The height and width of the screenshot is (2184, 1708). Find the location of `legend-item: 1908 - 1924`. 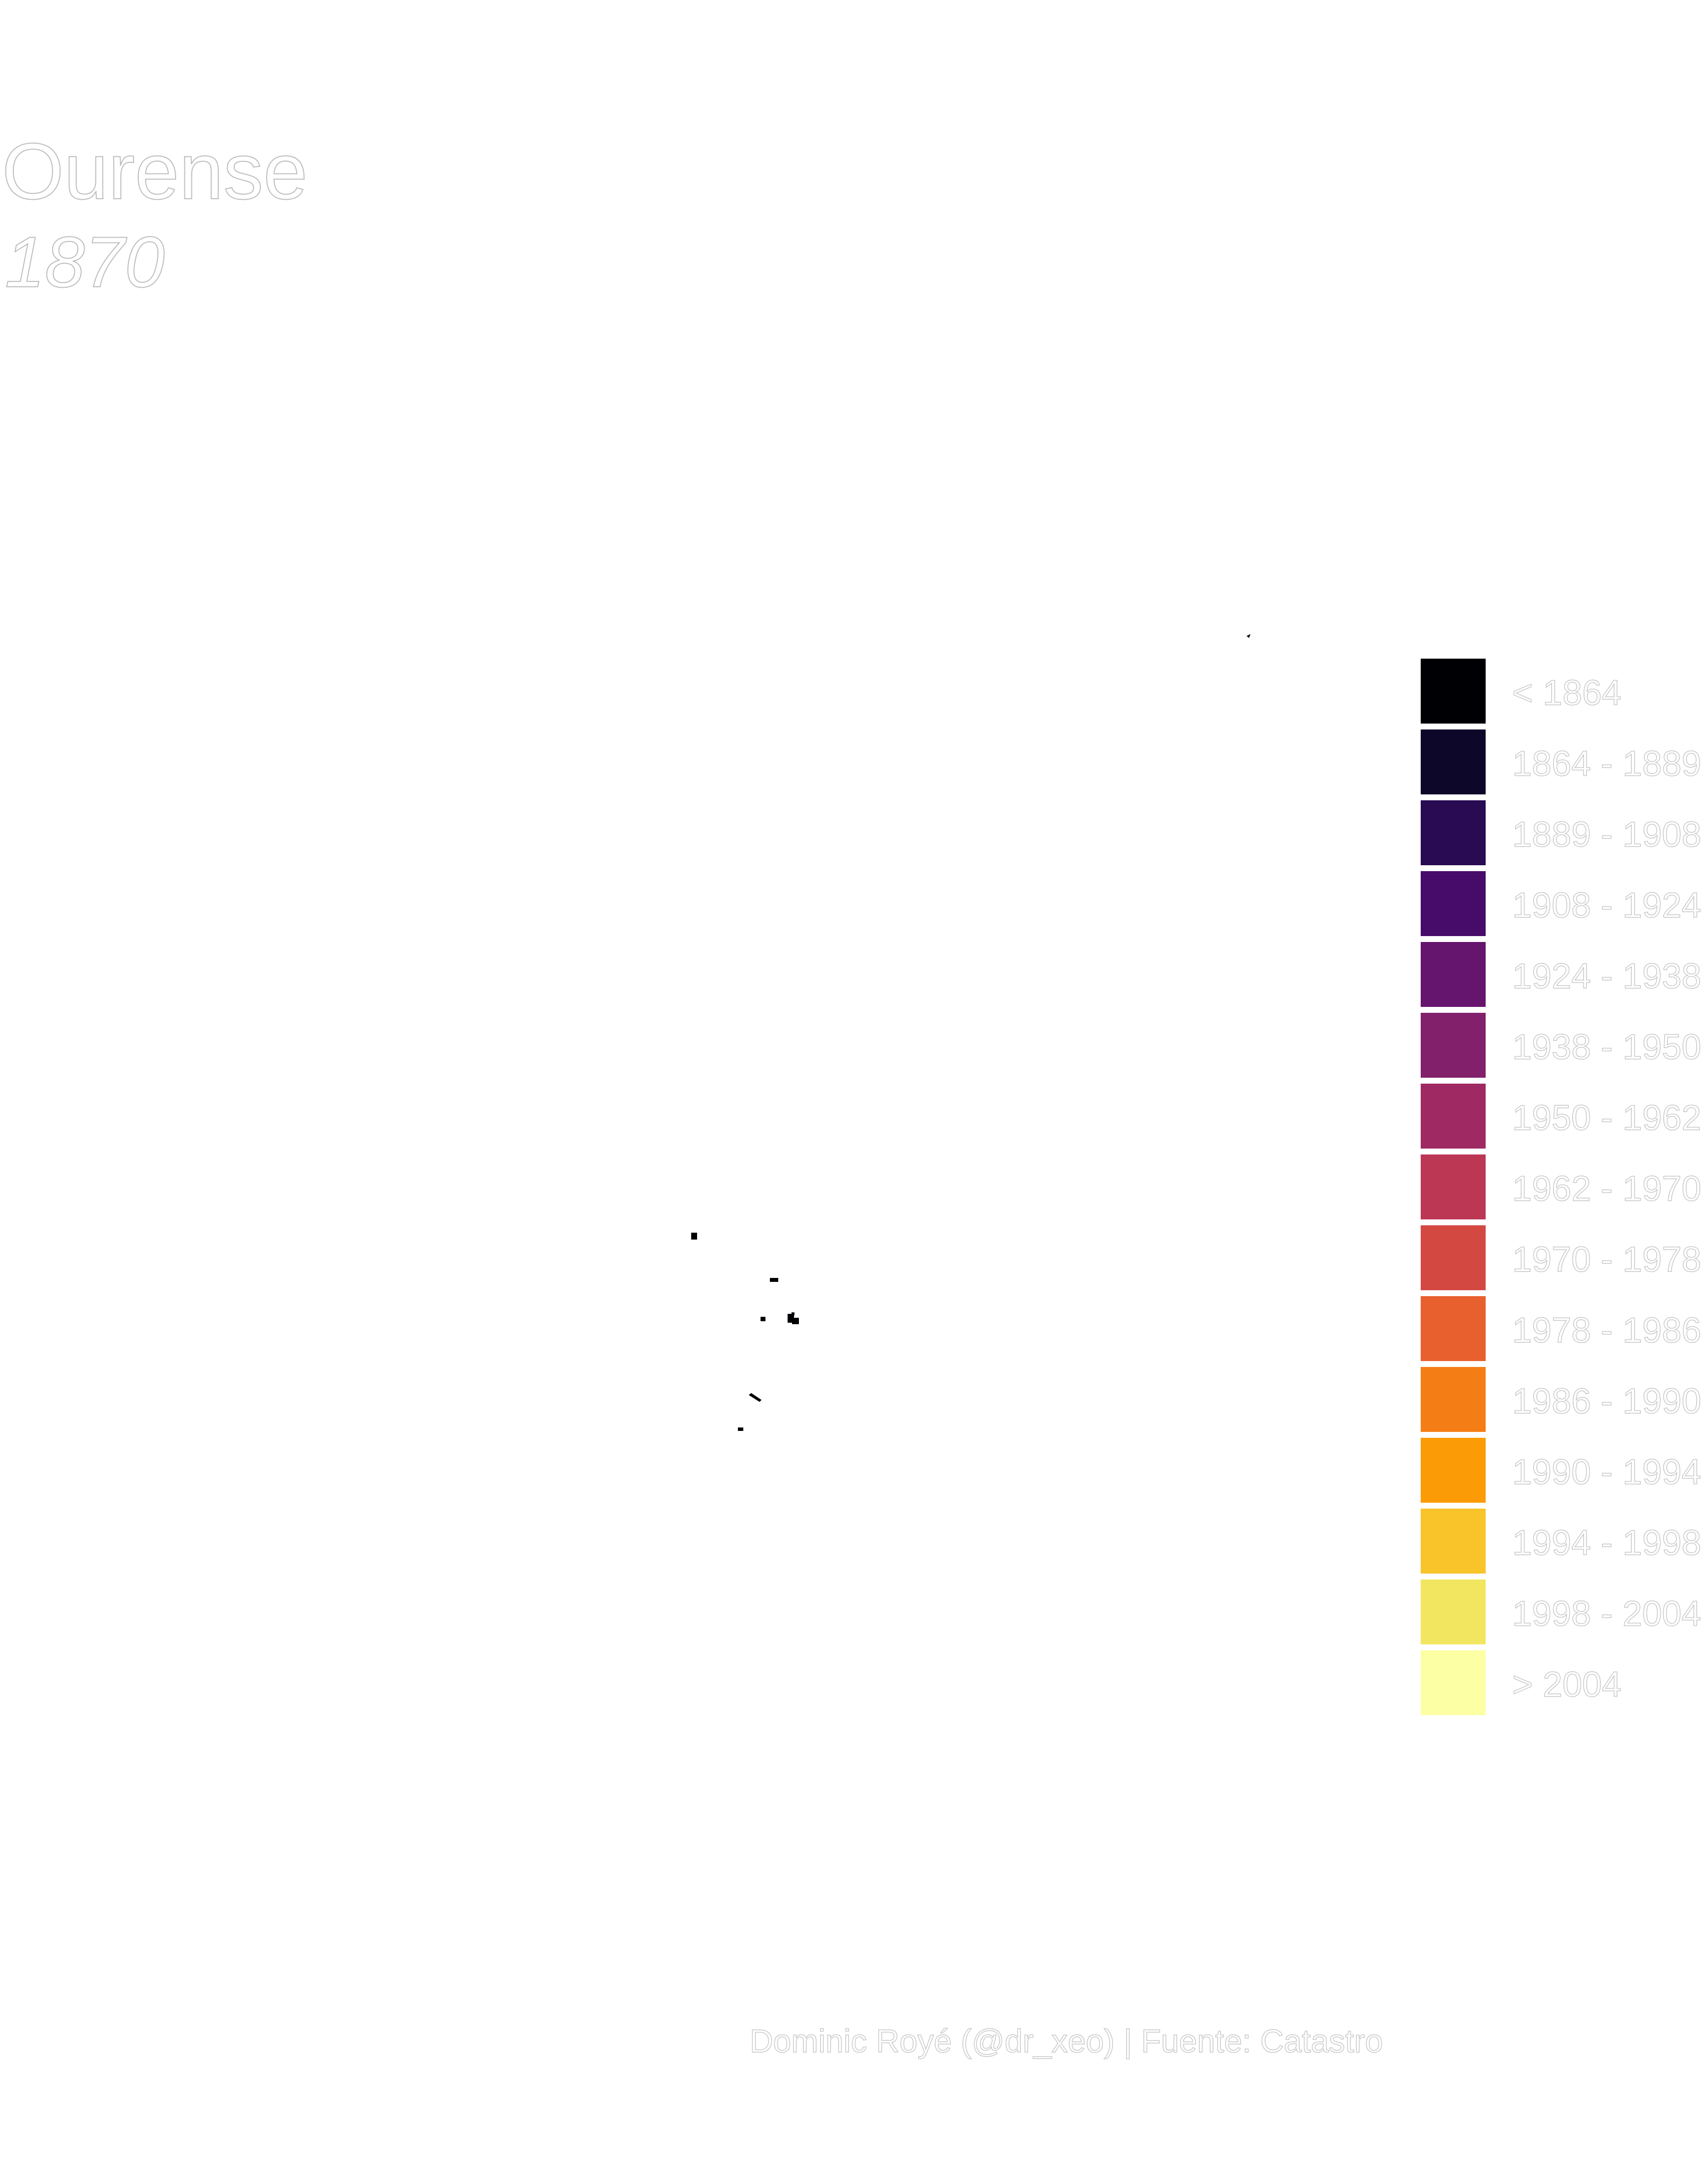

legend-item: 1908 - 1924 is located at coordinates (1564, 904).